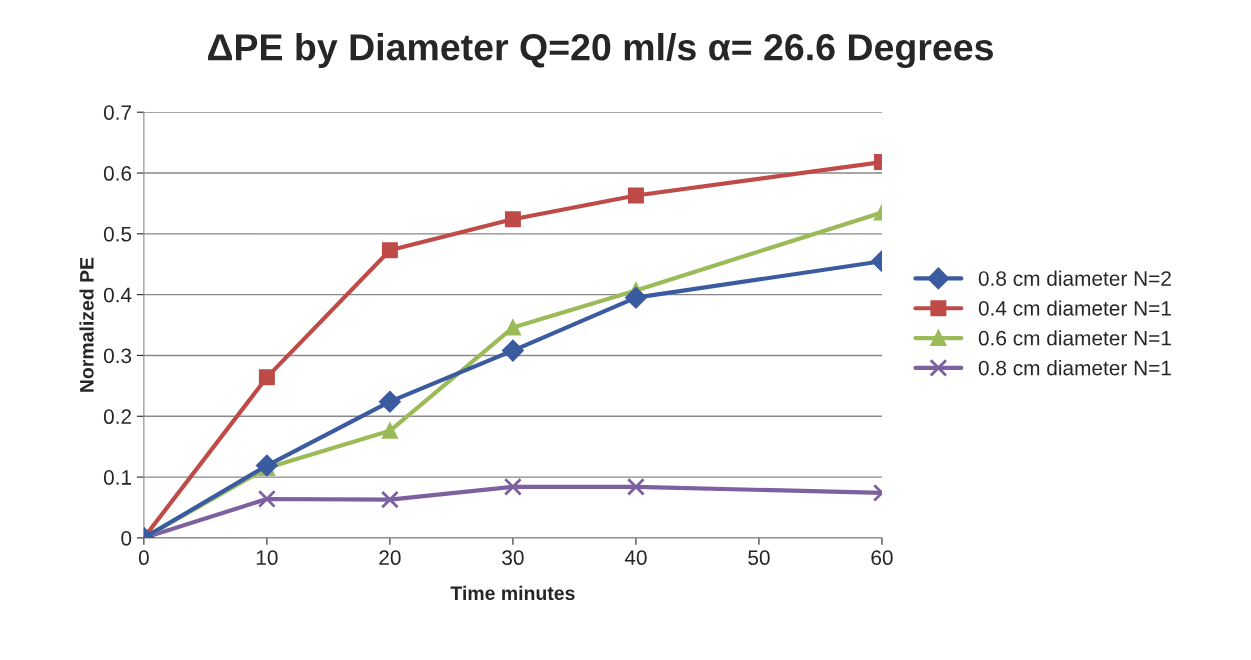  Describe the element at coordinates (117, 417) in the screenshot. I see `y-tick-label: 0.2` at that location.